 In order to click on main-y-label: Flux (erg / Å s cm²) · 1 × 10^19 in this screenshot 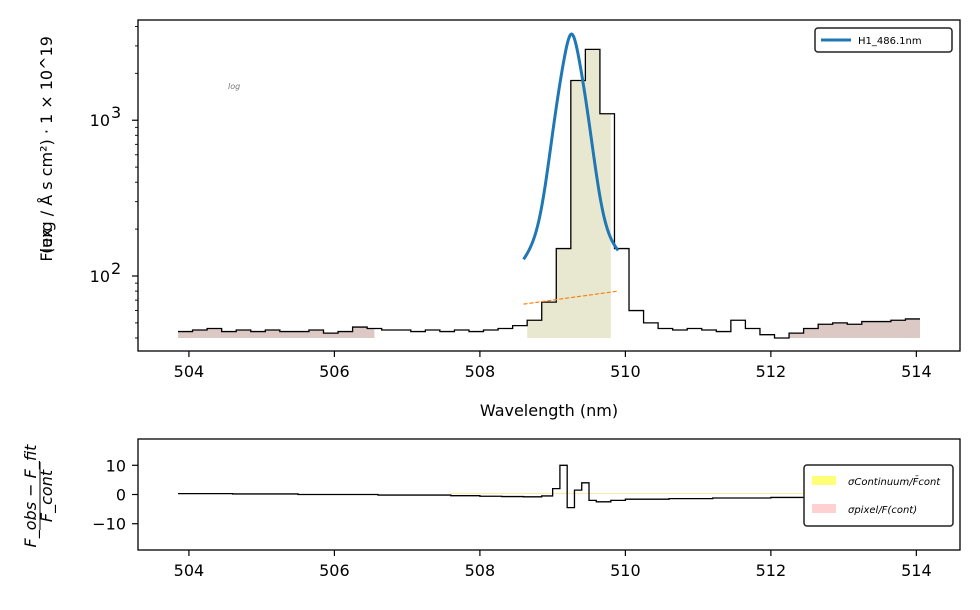, I will do `click(46, 149)`.